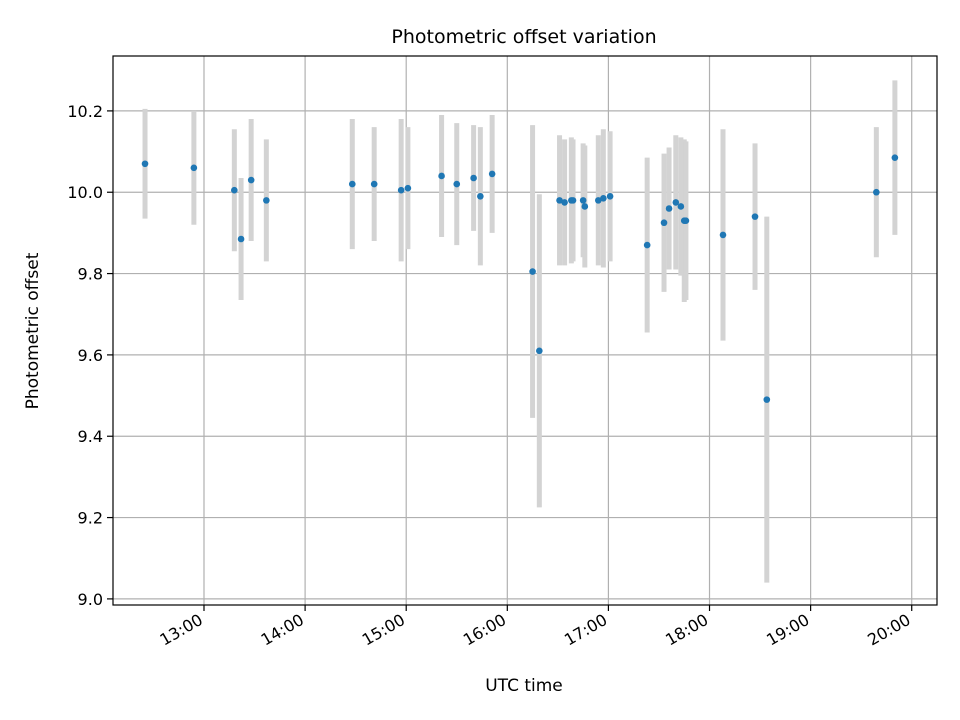 The width and height of the screenshot is (960, 720). Describe the element at coordinates (90, 436) in the screenshot. I see `y-tick-label: 9.4` at that location.